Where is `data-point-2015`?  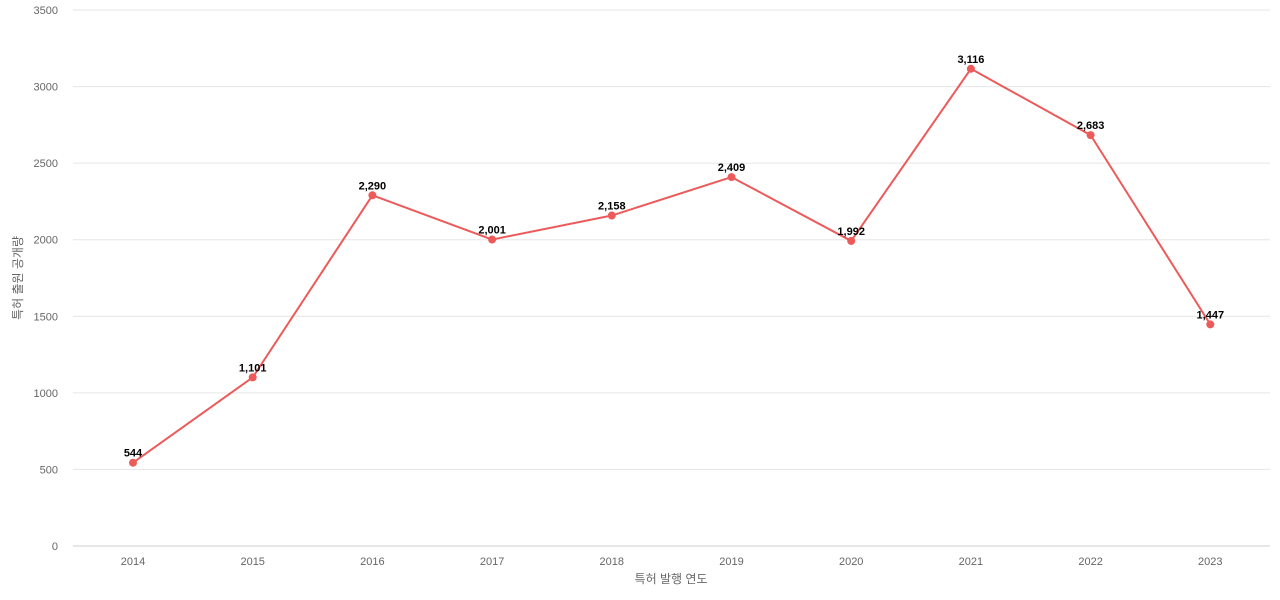 data-point-2015 is located at coordinates (252, 377).